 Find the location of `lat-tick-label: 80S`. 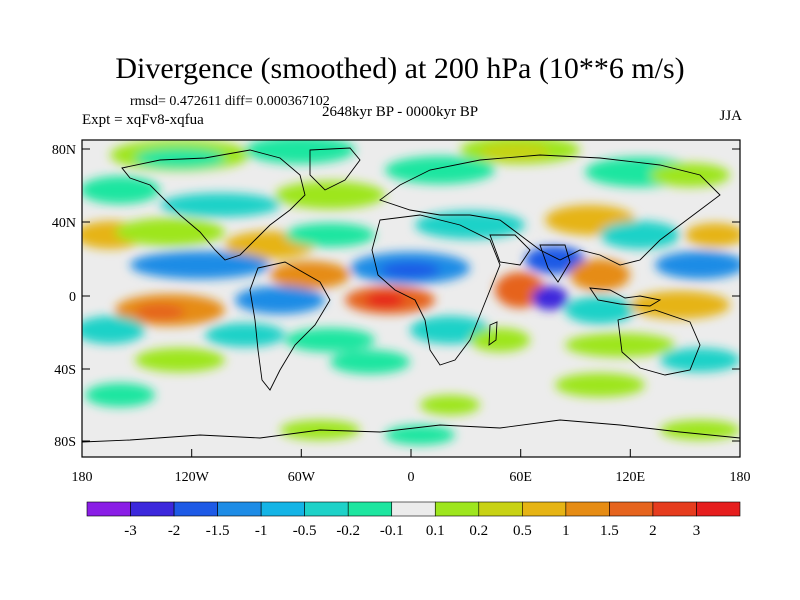

lat-tick-label: 80S is located at coordinates (65, 442).